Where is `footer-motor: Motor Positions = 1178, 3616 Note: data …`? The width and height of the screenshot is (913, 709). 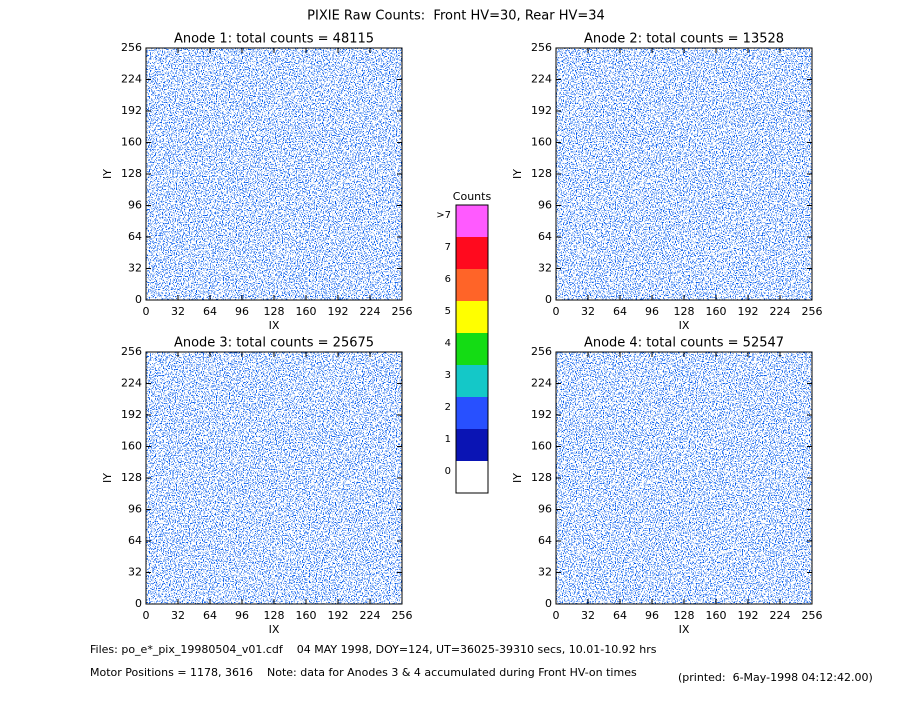 footer-motor: Motor Positions = 1178, 3616 Note: data … is located at coordinates (363, 672).